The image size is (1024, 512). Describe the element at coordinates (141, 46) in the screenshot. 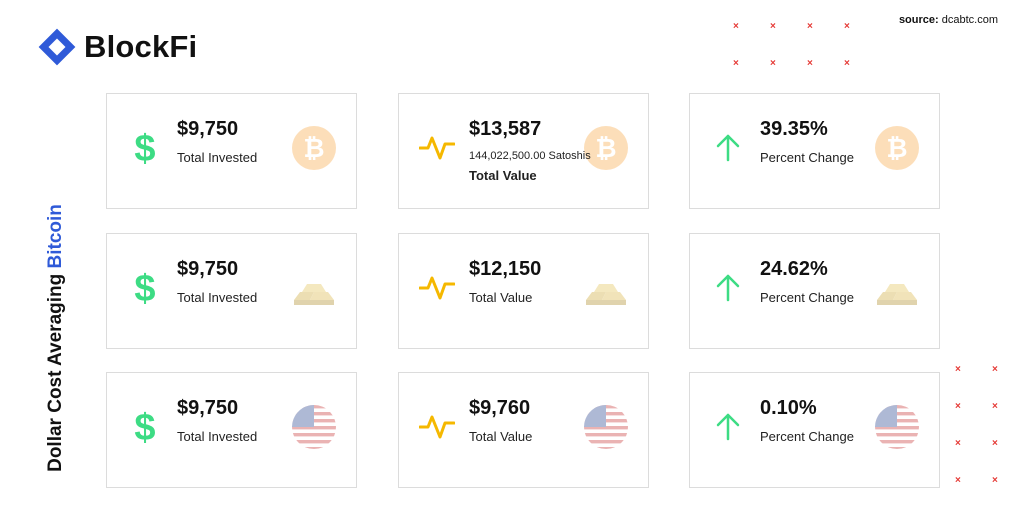

I see `brand-name: BlockFi` at that location.